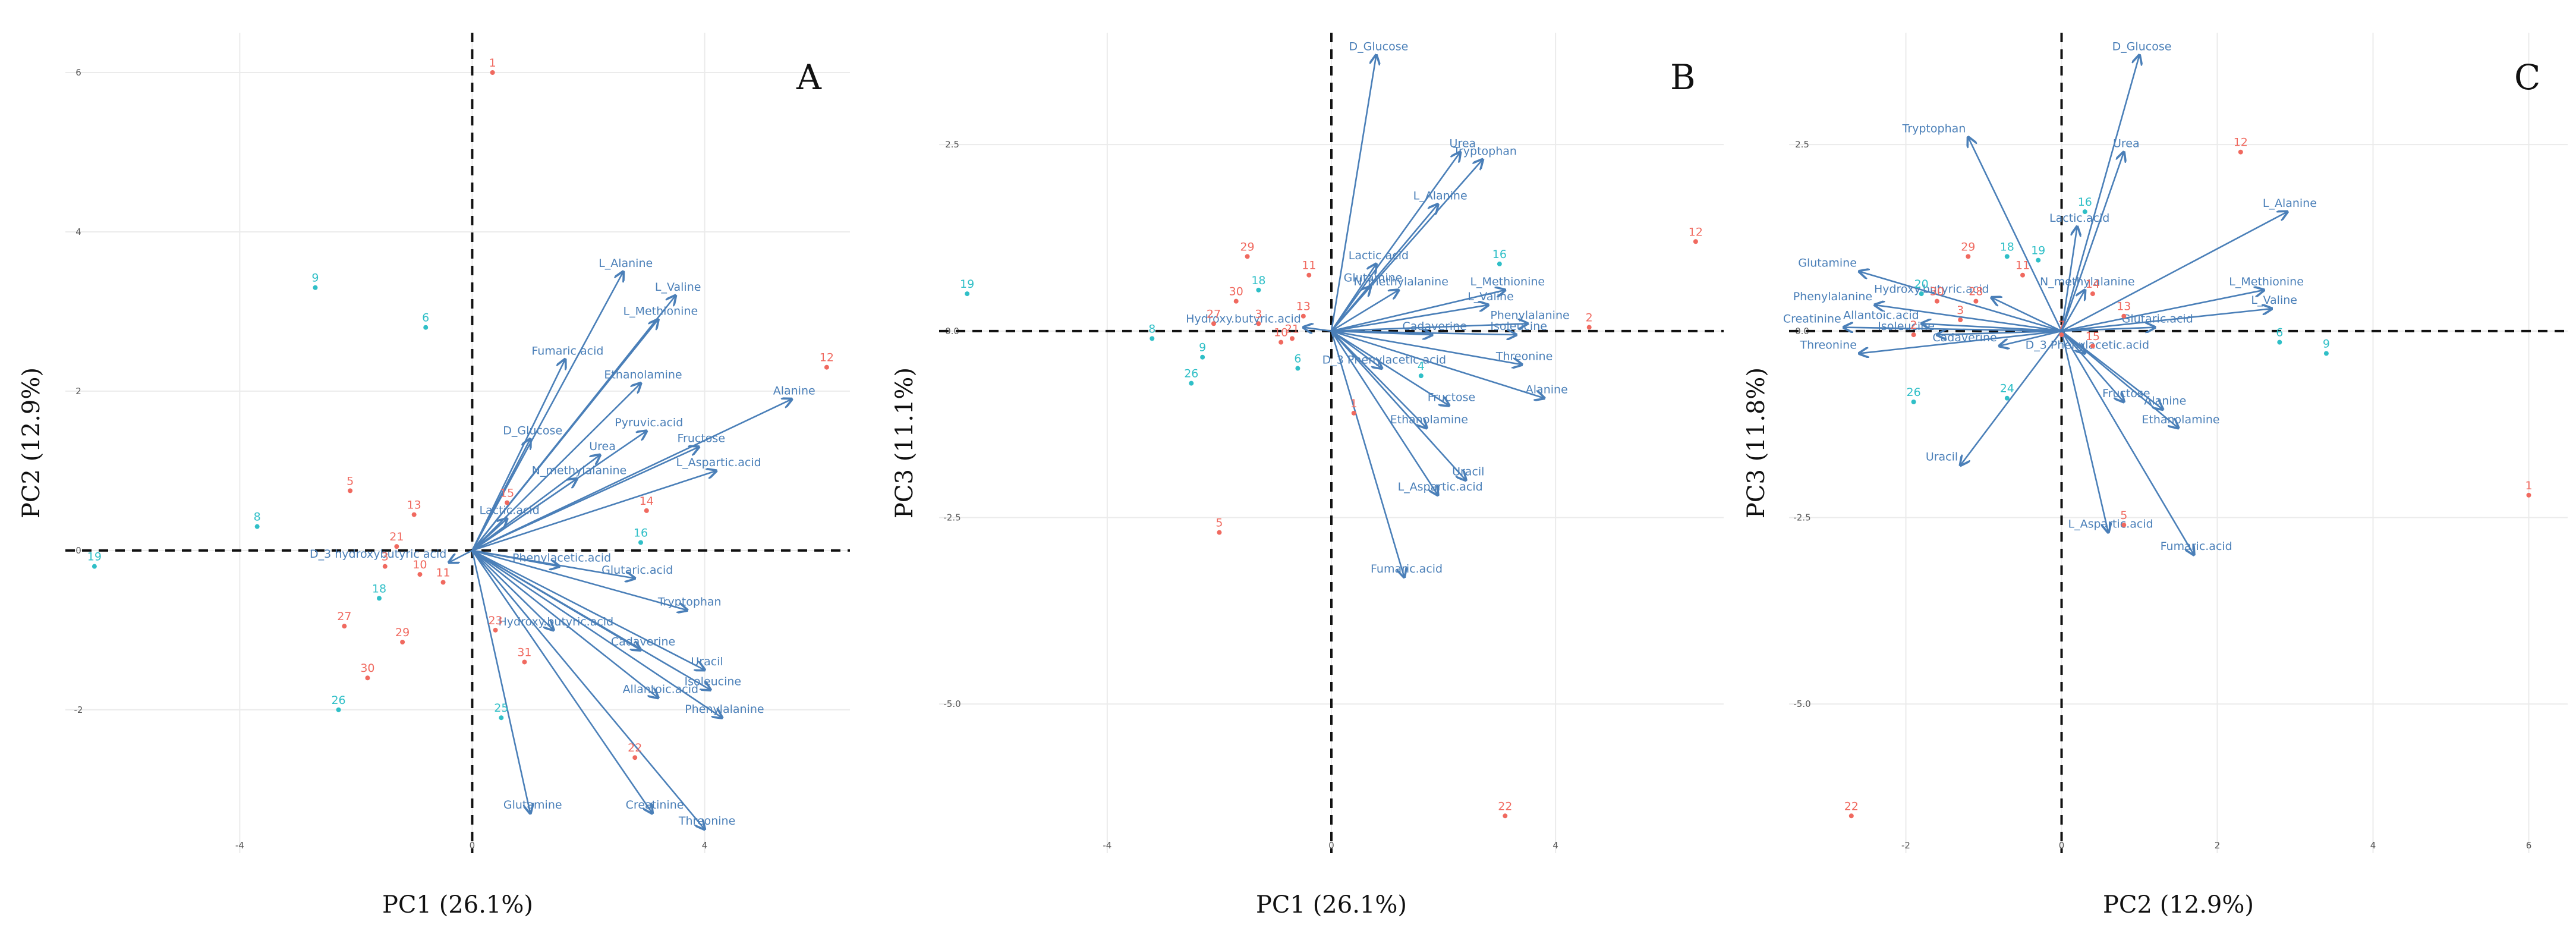  I want to click on panel-a-loading-label: L_Aspartic.acid, so click(718, 462).